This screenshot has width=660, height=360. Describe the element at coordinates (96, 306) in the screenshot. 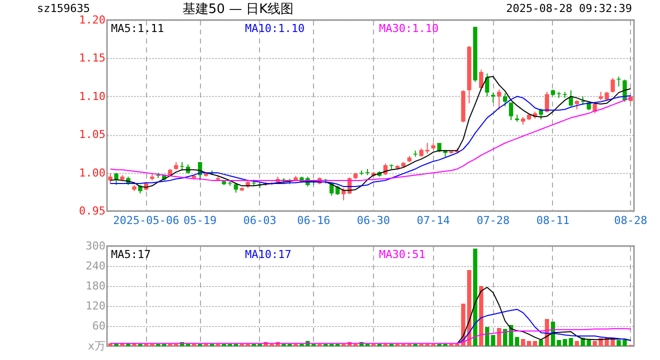

I see `y-tick-label: 120` at that location.